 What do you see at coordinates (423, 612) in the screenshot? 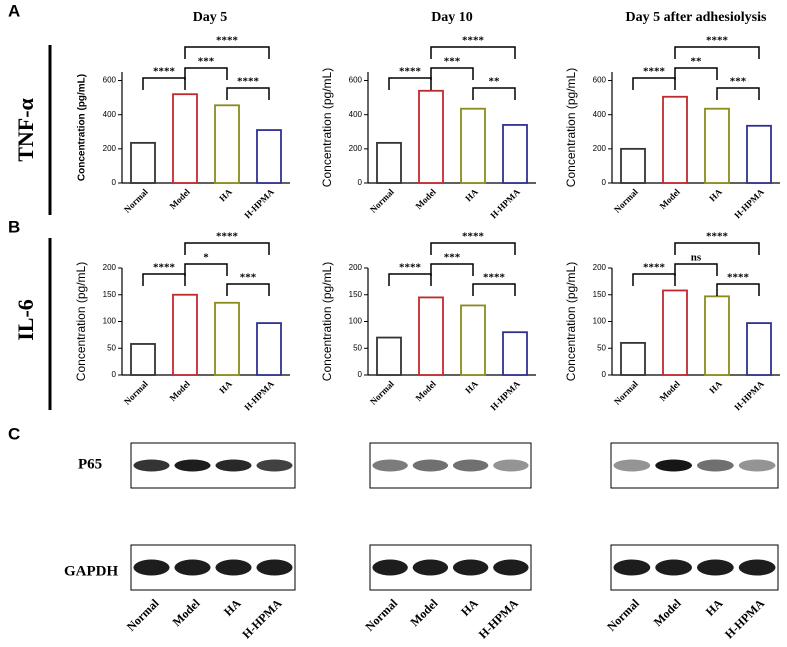
I see `lane-label: Model` at bounding box center [423, 612].